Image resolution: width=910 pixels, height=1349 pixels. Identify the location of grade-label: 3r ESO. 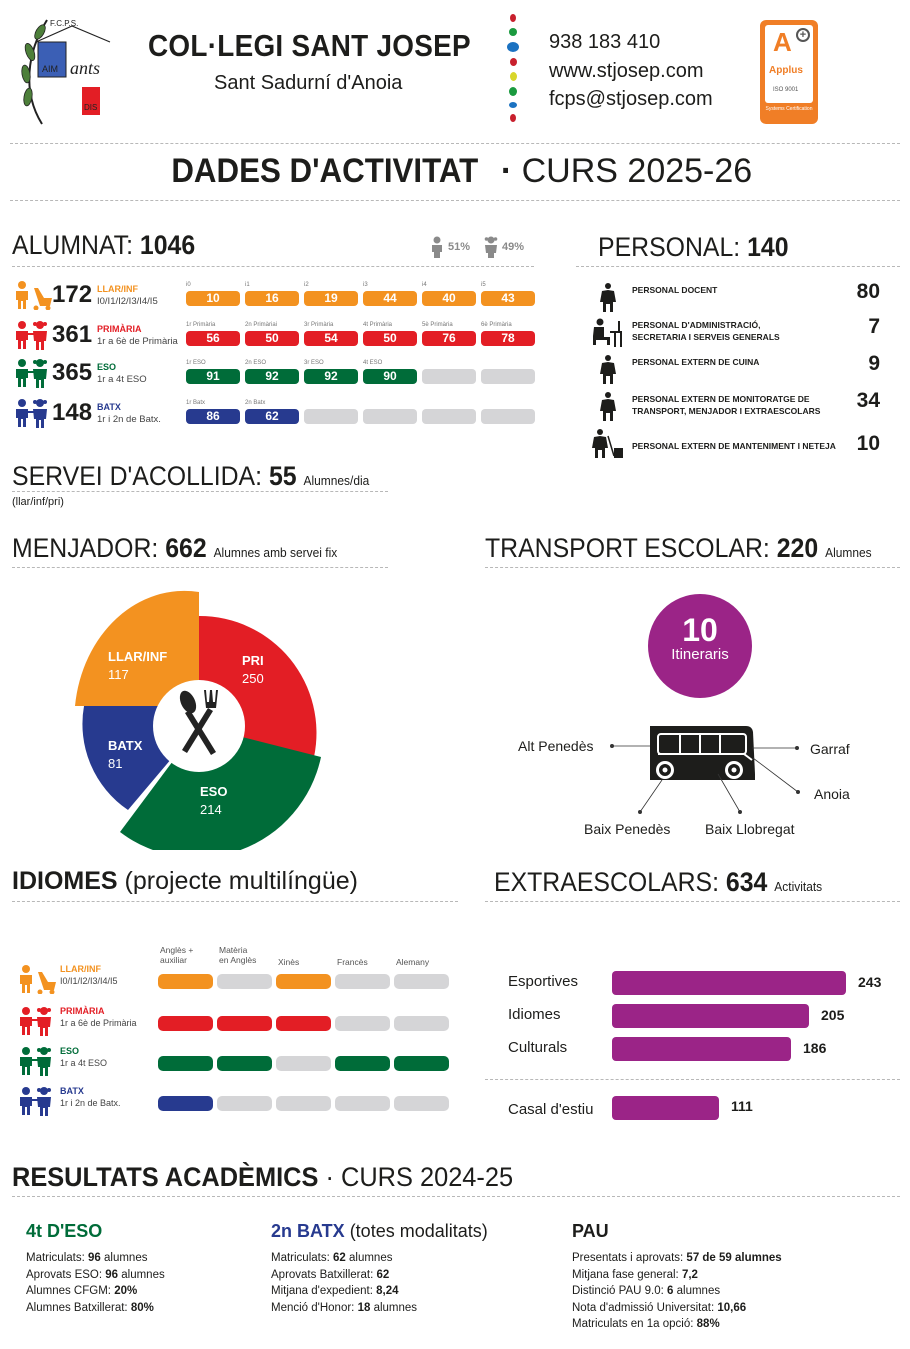
(314, 363).